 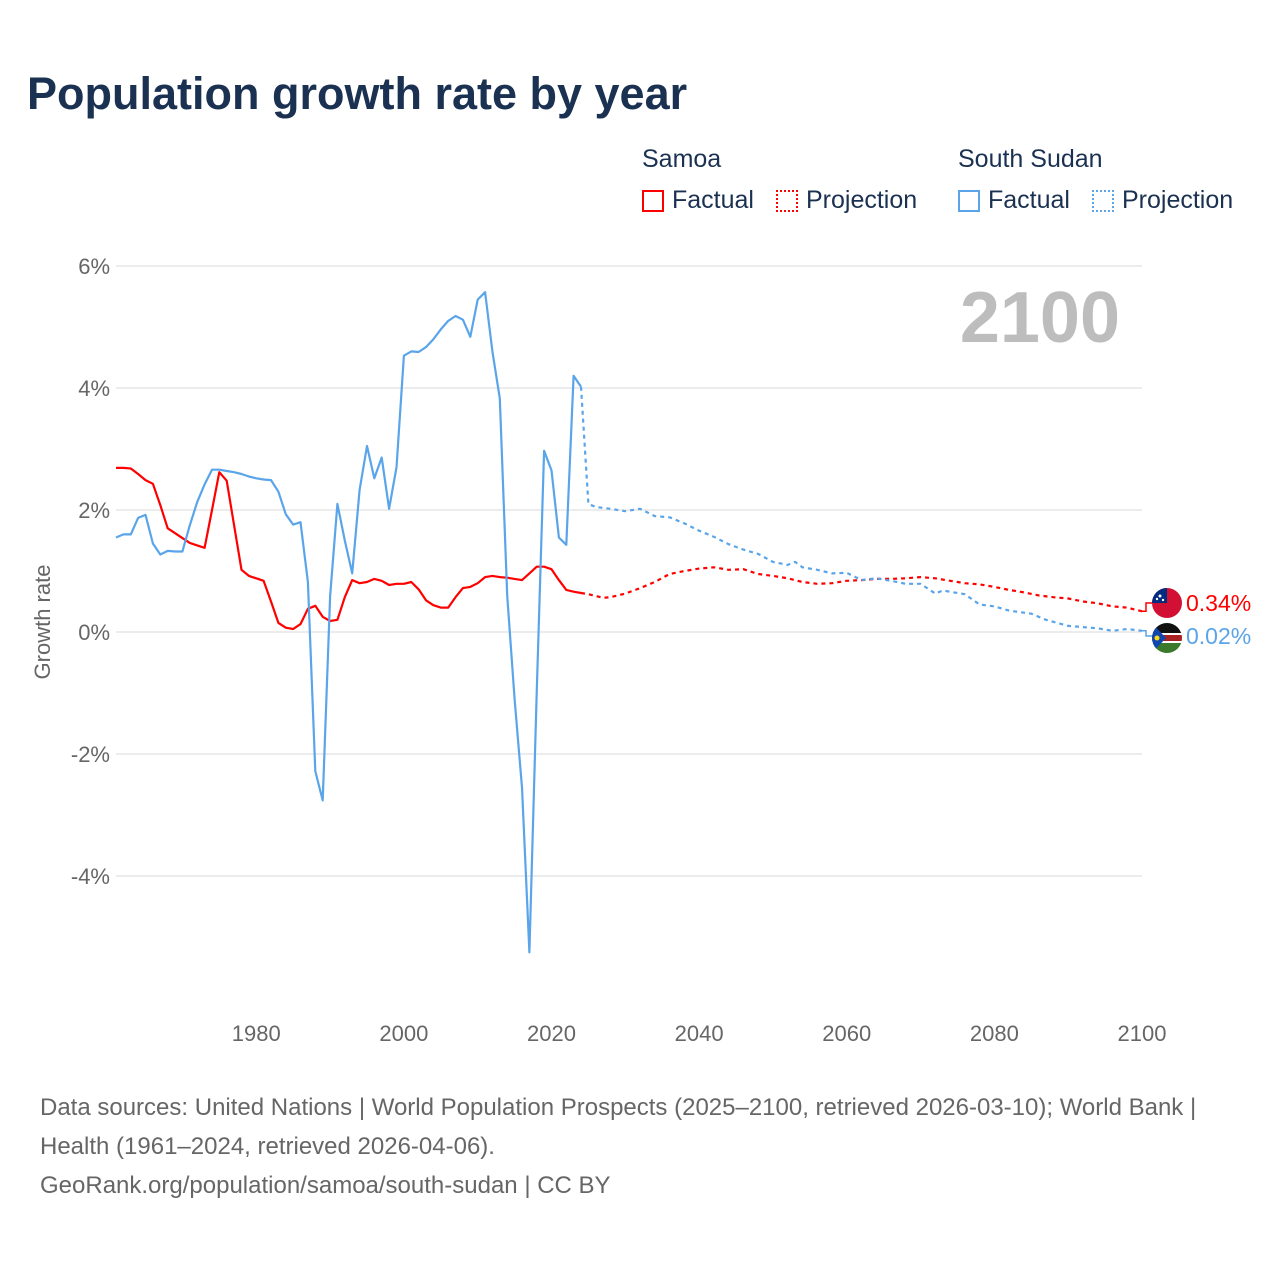 What do you see at coordinates (1142, 1033) in the screenshot?
I see `x-tick-label: 2100` at bounding box center [1142, 1033].